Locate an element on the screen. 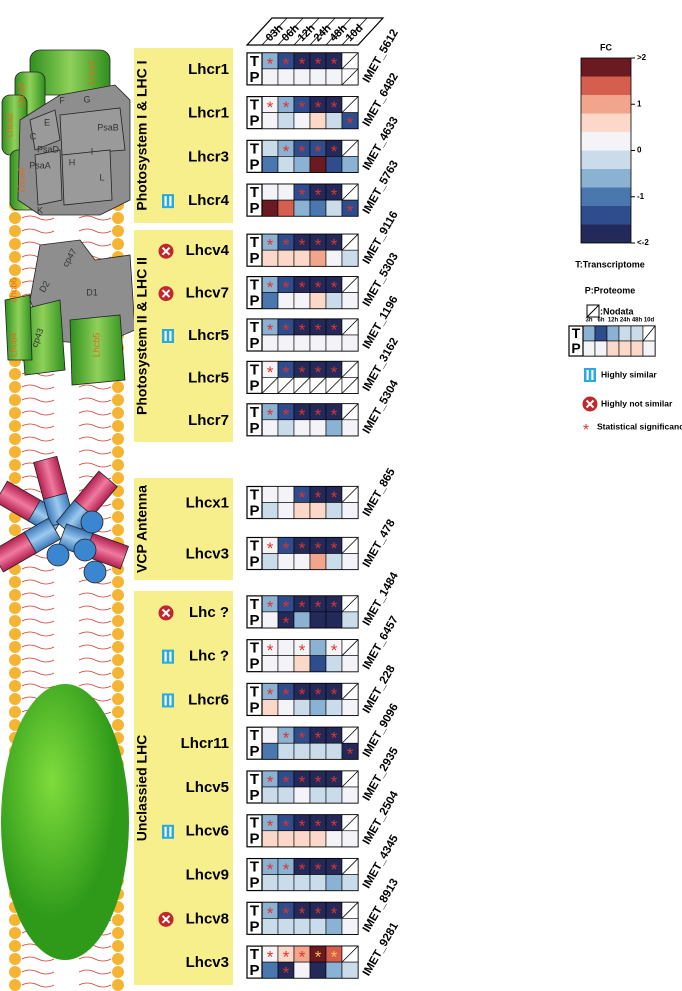 The width and height of the screenshot is (682, 991). structure-label: Lhca1 is located at coordinates (91, 72).